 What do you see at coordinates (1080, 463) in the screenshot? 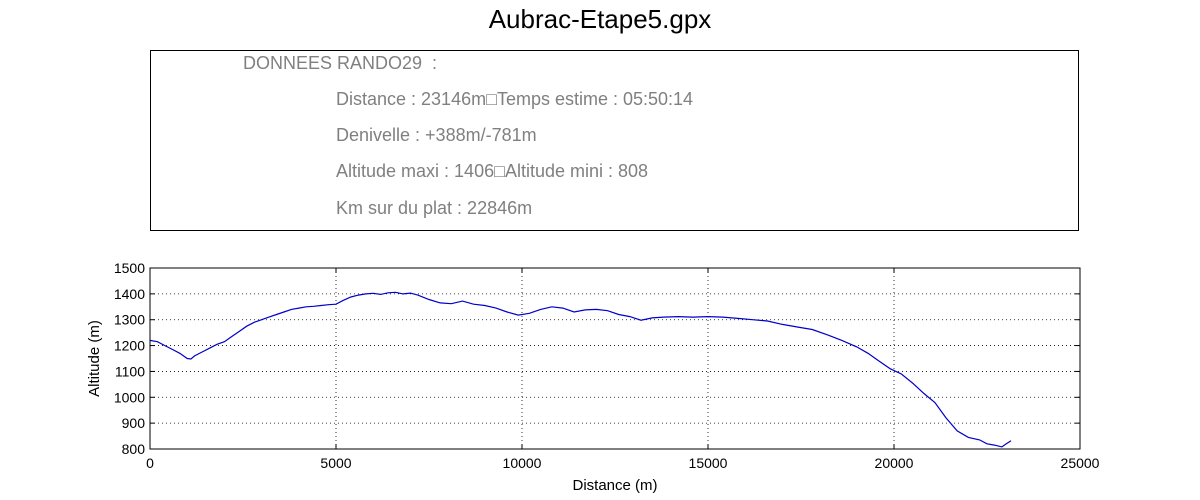
I see `x-tick-label: 25000` at bounding box center [1080, 463].